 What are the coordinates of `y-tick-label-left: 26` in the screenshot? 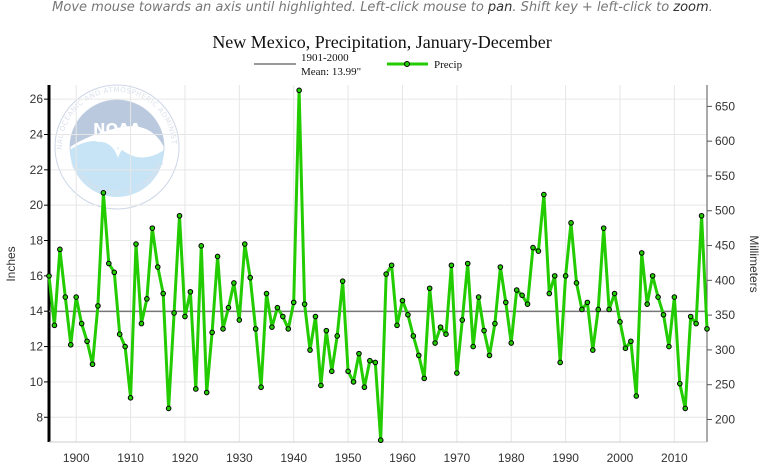 It's located at (37, 99).